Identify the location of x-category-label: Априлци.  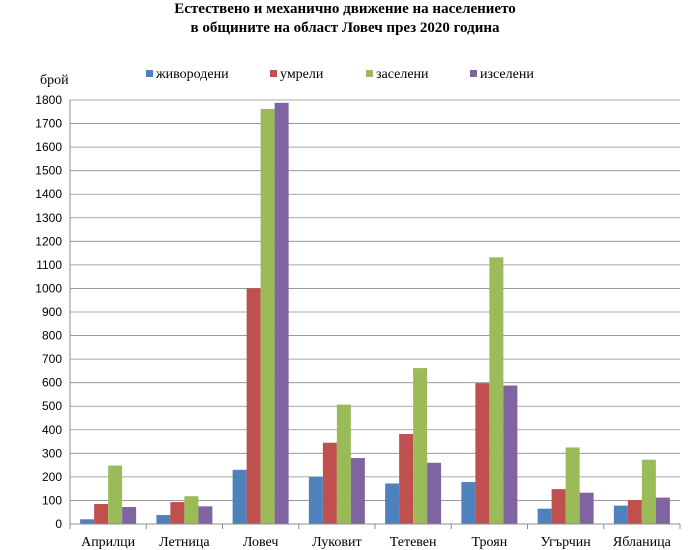
(108, 542).